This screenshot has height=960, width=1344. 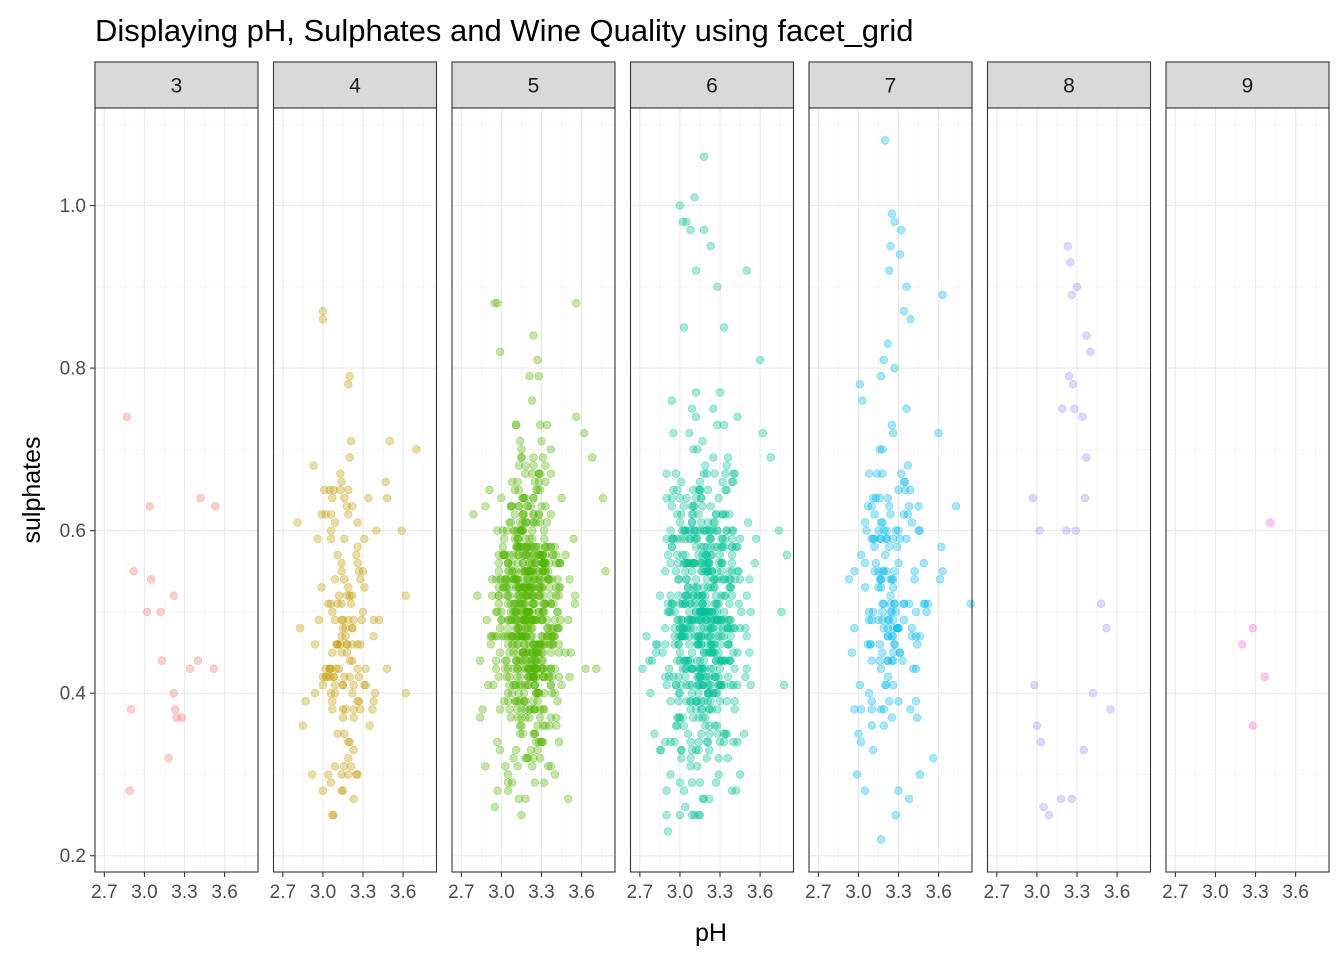 What do you see at coordinates (355, 85) in the screenshot?
I see `facet-strip` at bounding box center [355, 85].